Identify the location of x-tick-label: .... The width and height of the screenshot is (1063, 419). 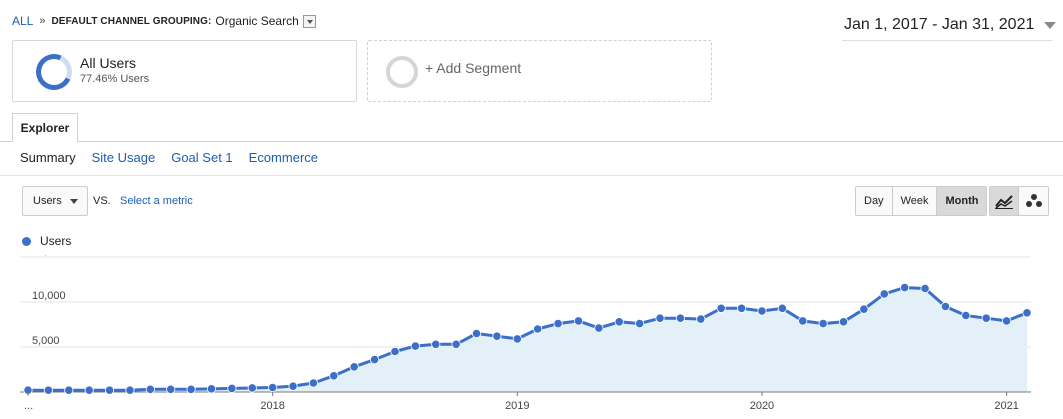
(28, 406).